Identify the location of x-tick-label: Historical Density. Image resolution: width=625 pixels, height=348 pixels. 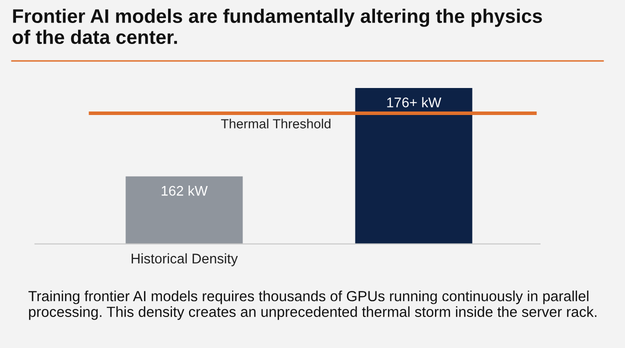
(185, 259).